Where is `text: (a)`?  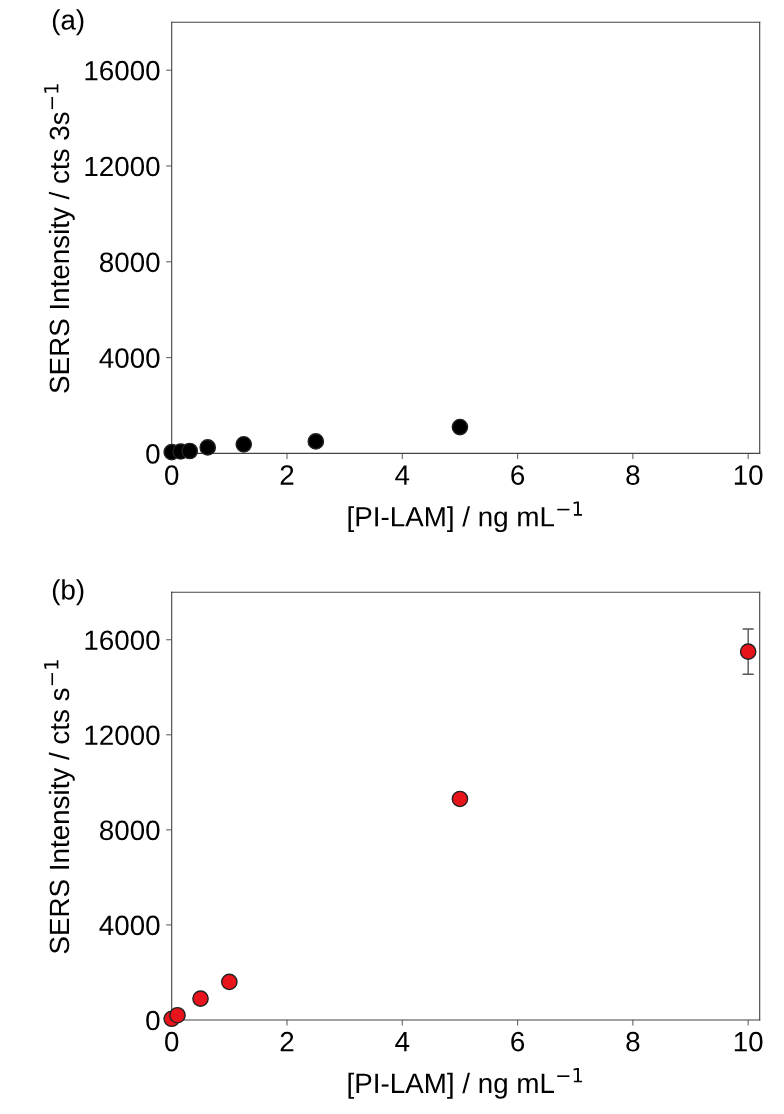 text: (a) is located at coordinates (68, 22).